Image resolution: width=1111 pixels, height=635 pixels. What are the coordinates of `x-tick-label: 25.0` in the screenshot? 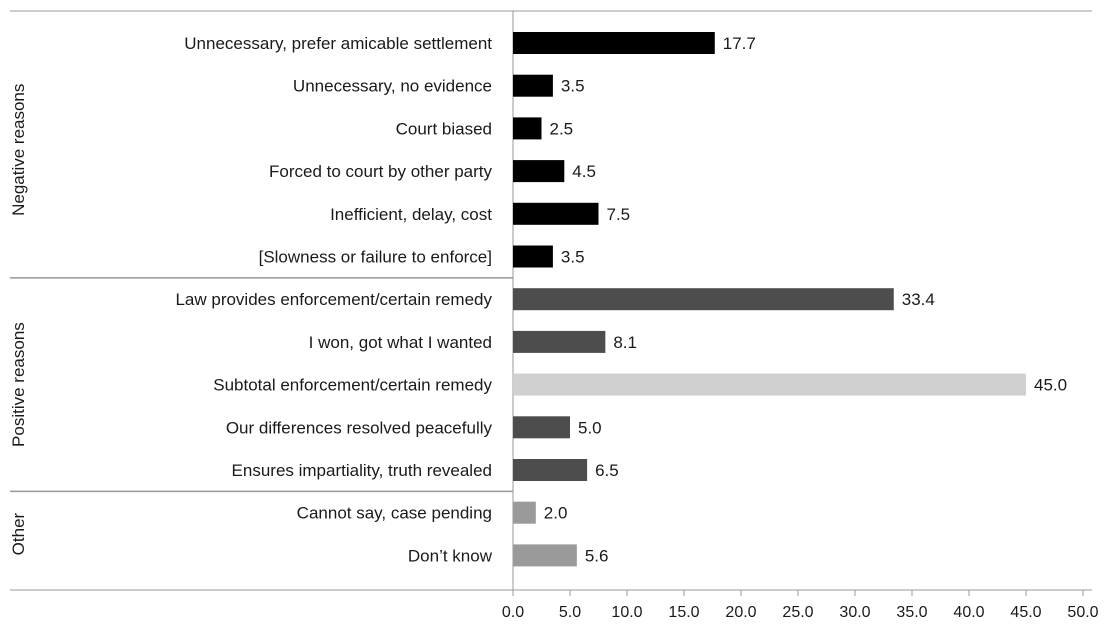 It's located at (797, 612).